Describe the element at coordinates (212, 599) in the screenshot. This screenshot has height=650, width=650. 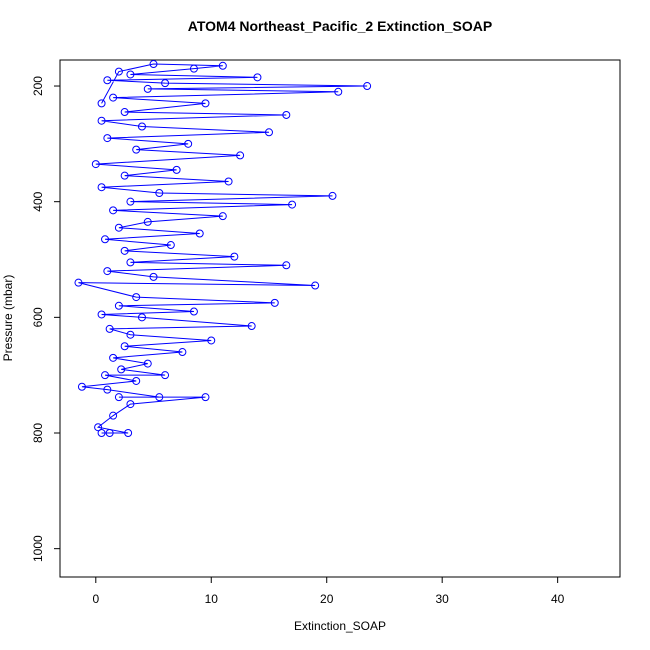
I see `x-tick-label: 10` at that location.